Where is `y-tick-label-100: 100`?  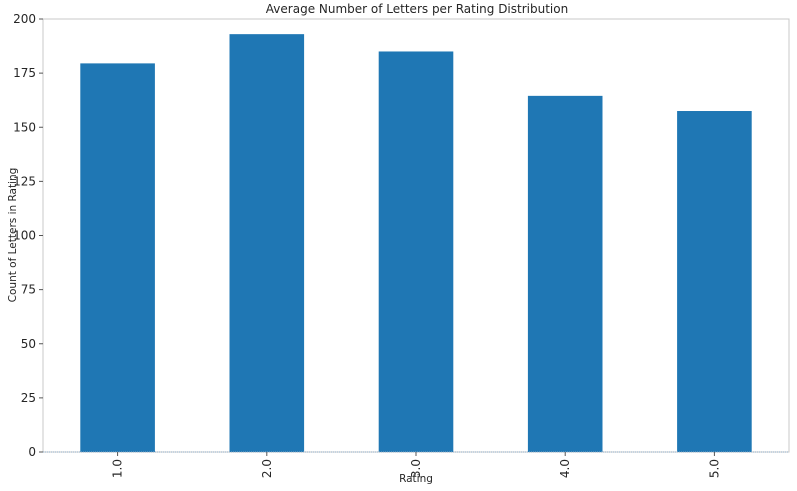 y-tick-label-100: 100 is located at coordinates (24, 236).